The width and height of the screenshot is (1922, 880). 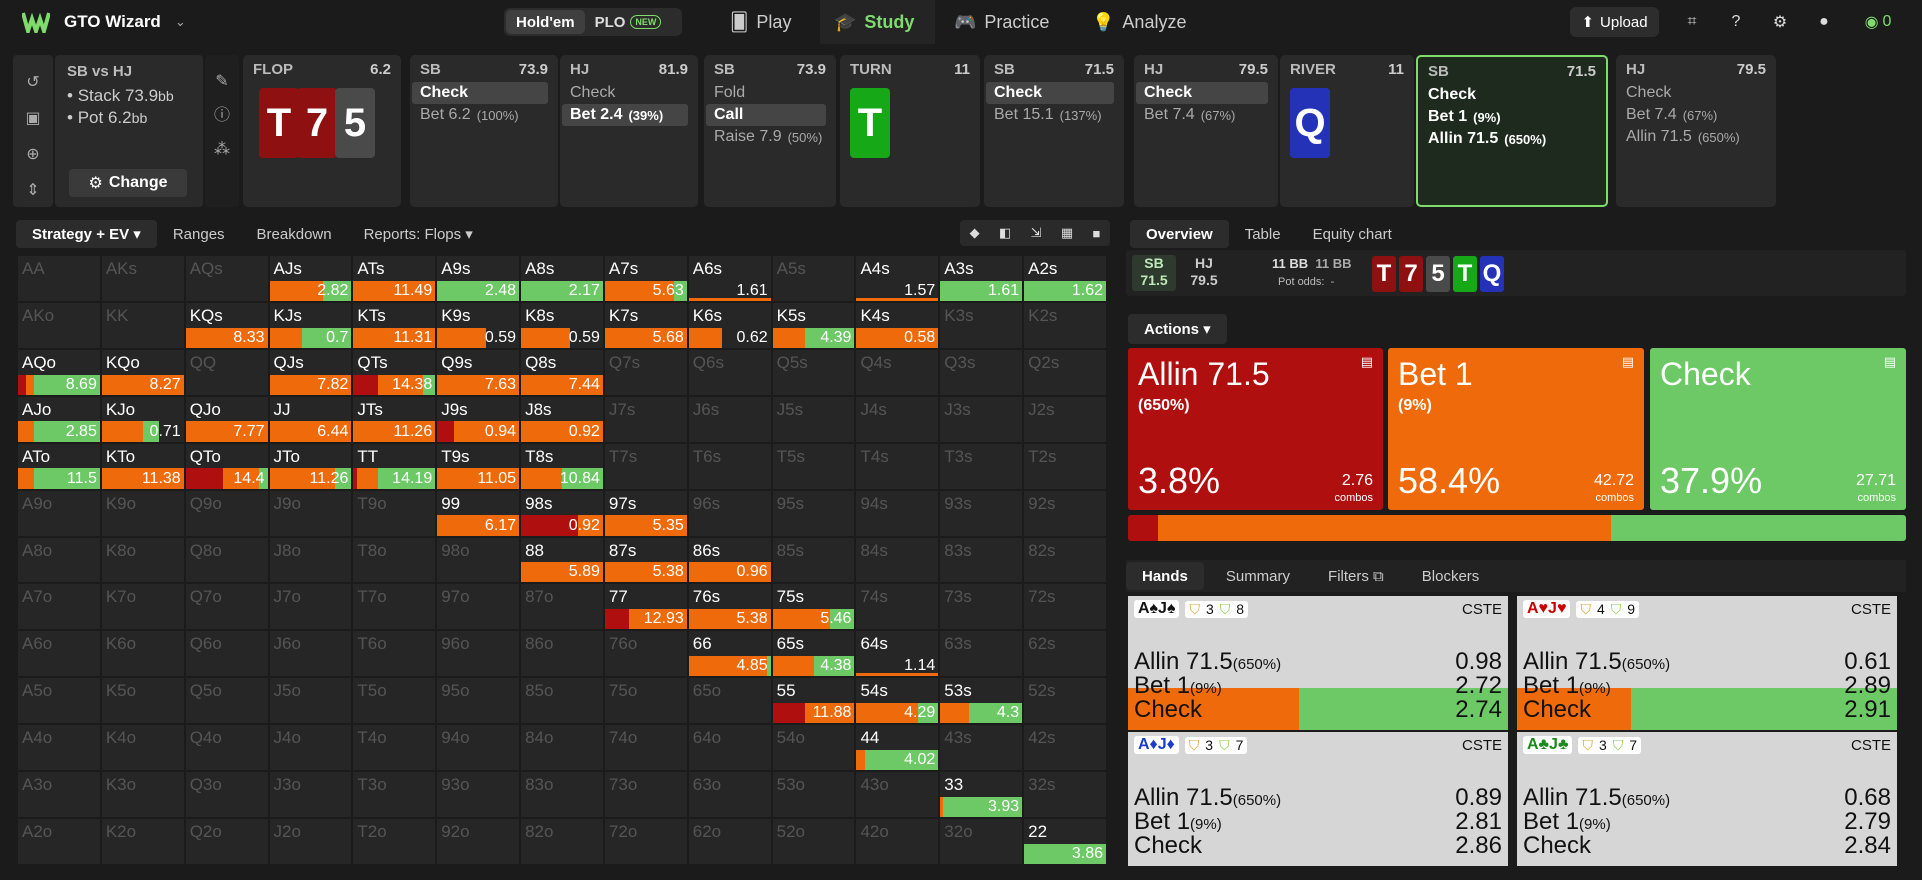 What do you see at coordinates (1036, 232) in the screenshot?
I see `compress-icon: ⇲` at bounding box center [1036, 232].